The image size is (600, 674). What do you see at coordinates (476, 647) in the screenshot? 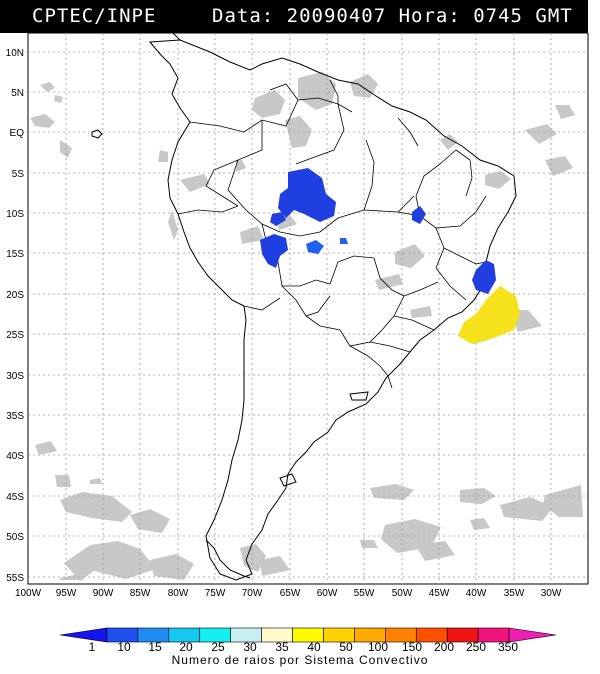
I see `legend-value: 250` at bounding box center [476, 647].